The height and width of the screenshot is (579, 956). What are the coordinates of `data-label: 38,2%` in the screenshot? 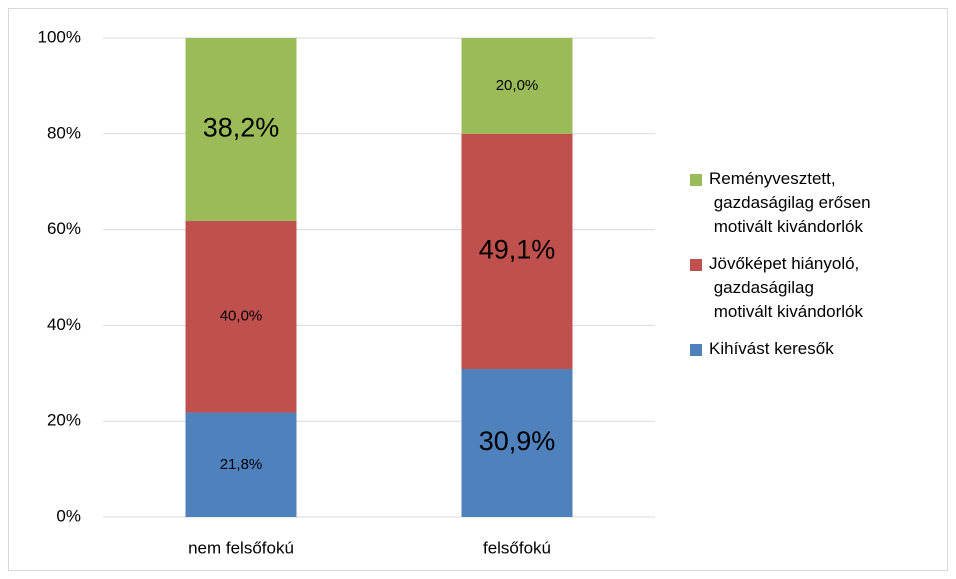 It's located at (241, 128).